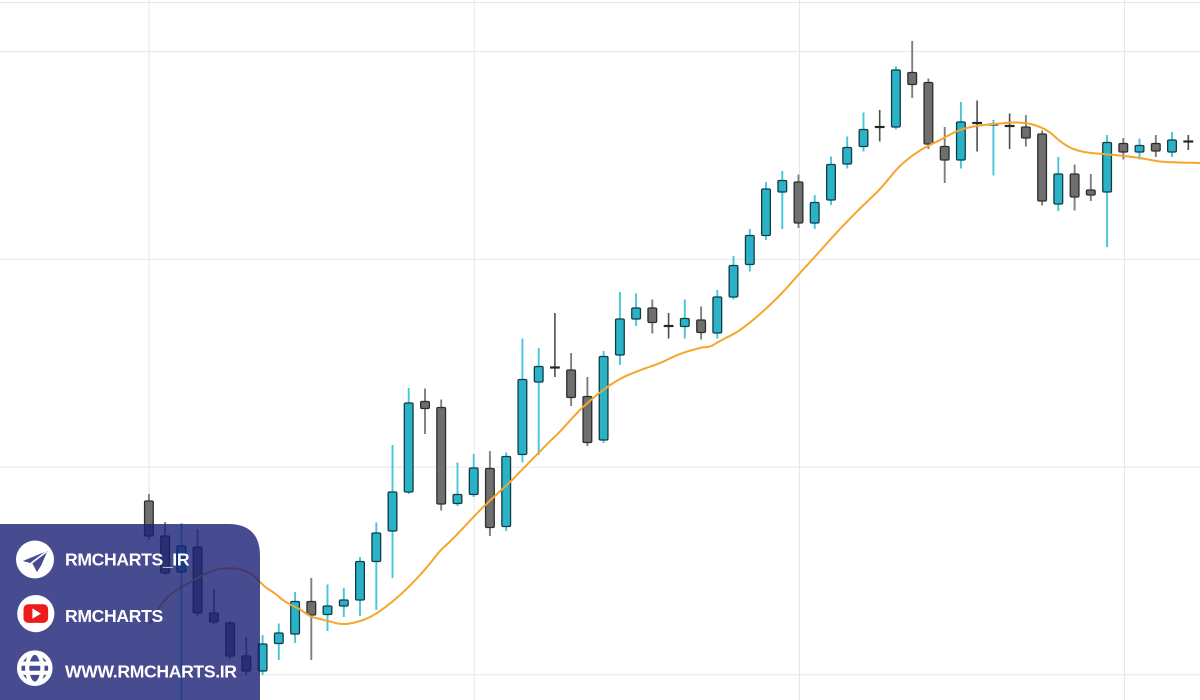 The height and width of the screenshot is (700, 1200). What do you see at coordinates (151, 671) in the screenshot?
I see `svg-text: WWW.RMCHARTS.IR` at bounding box center [151, 671].